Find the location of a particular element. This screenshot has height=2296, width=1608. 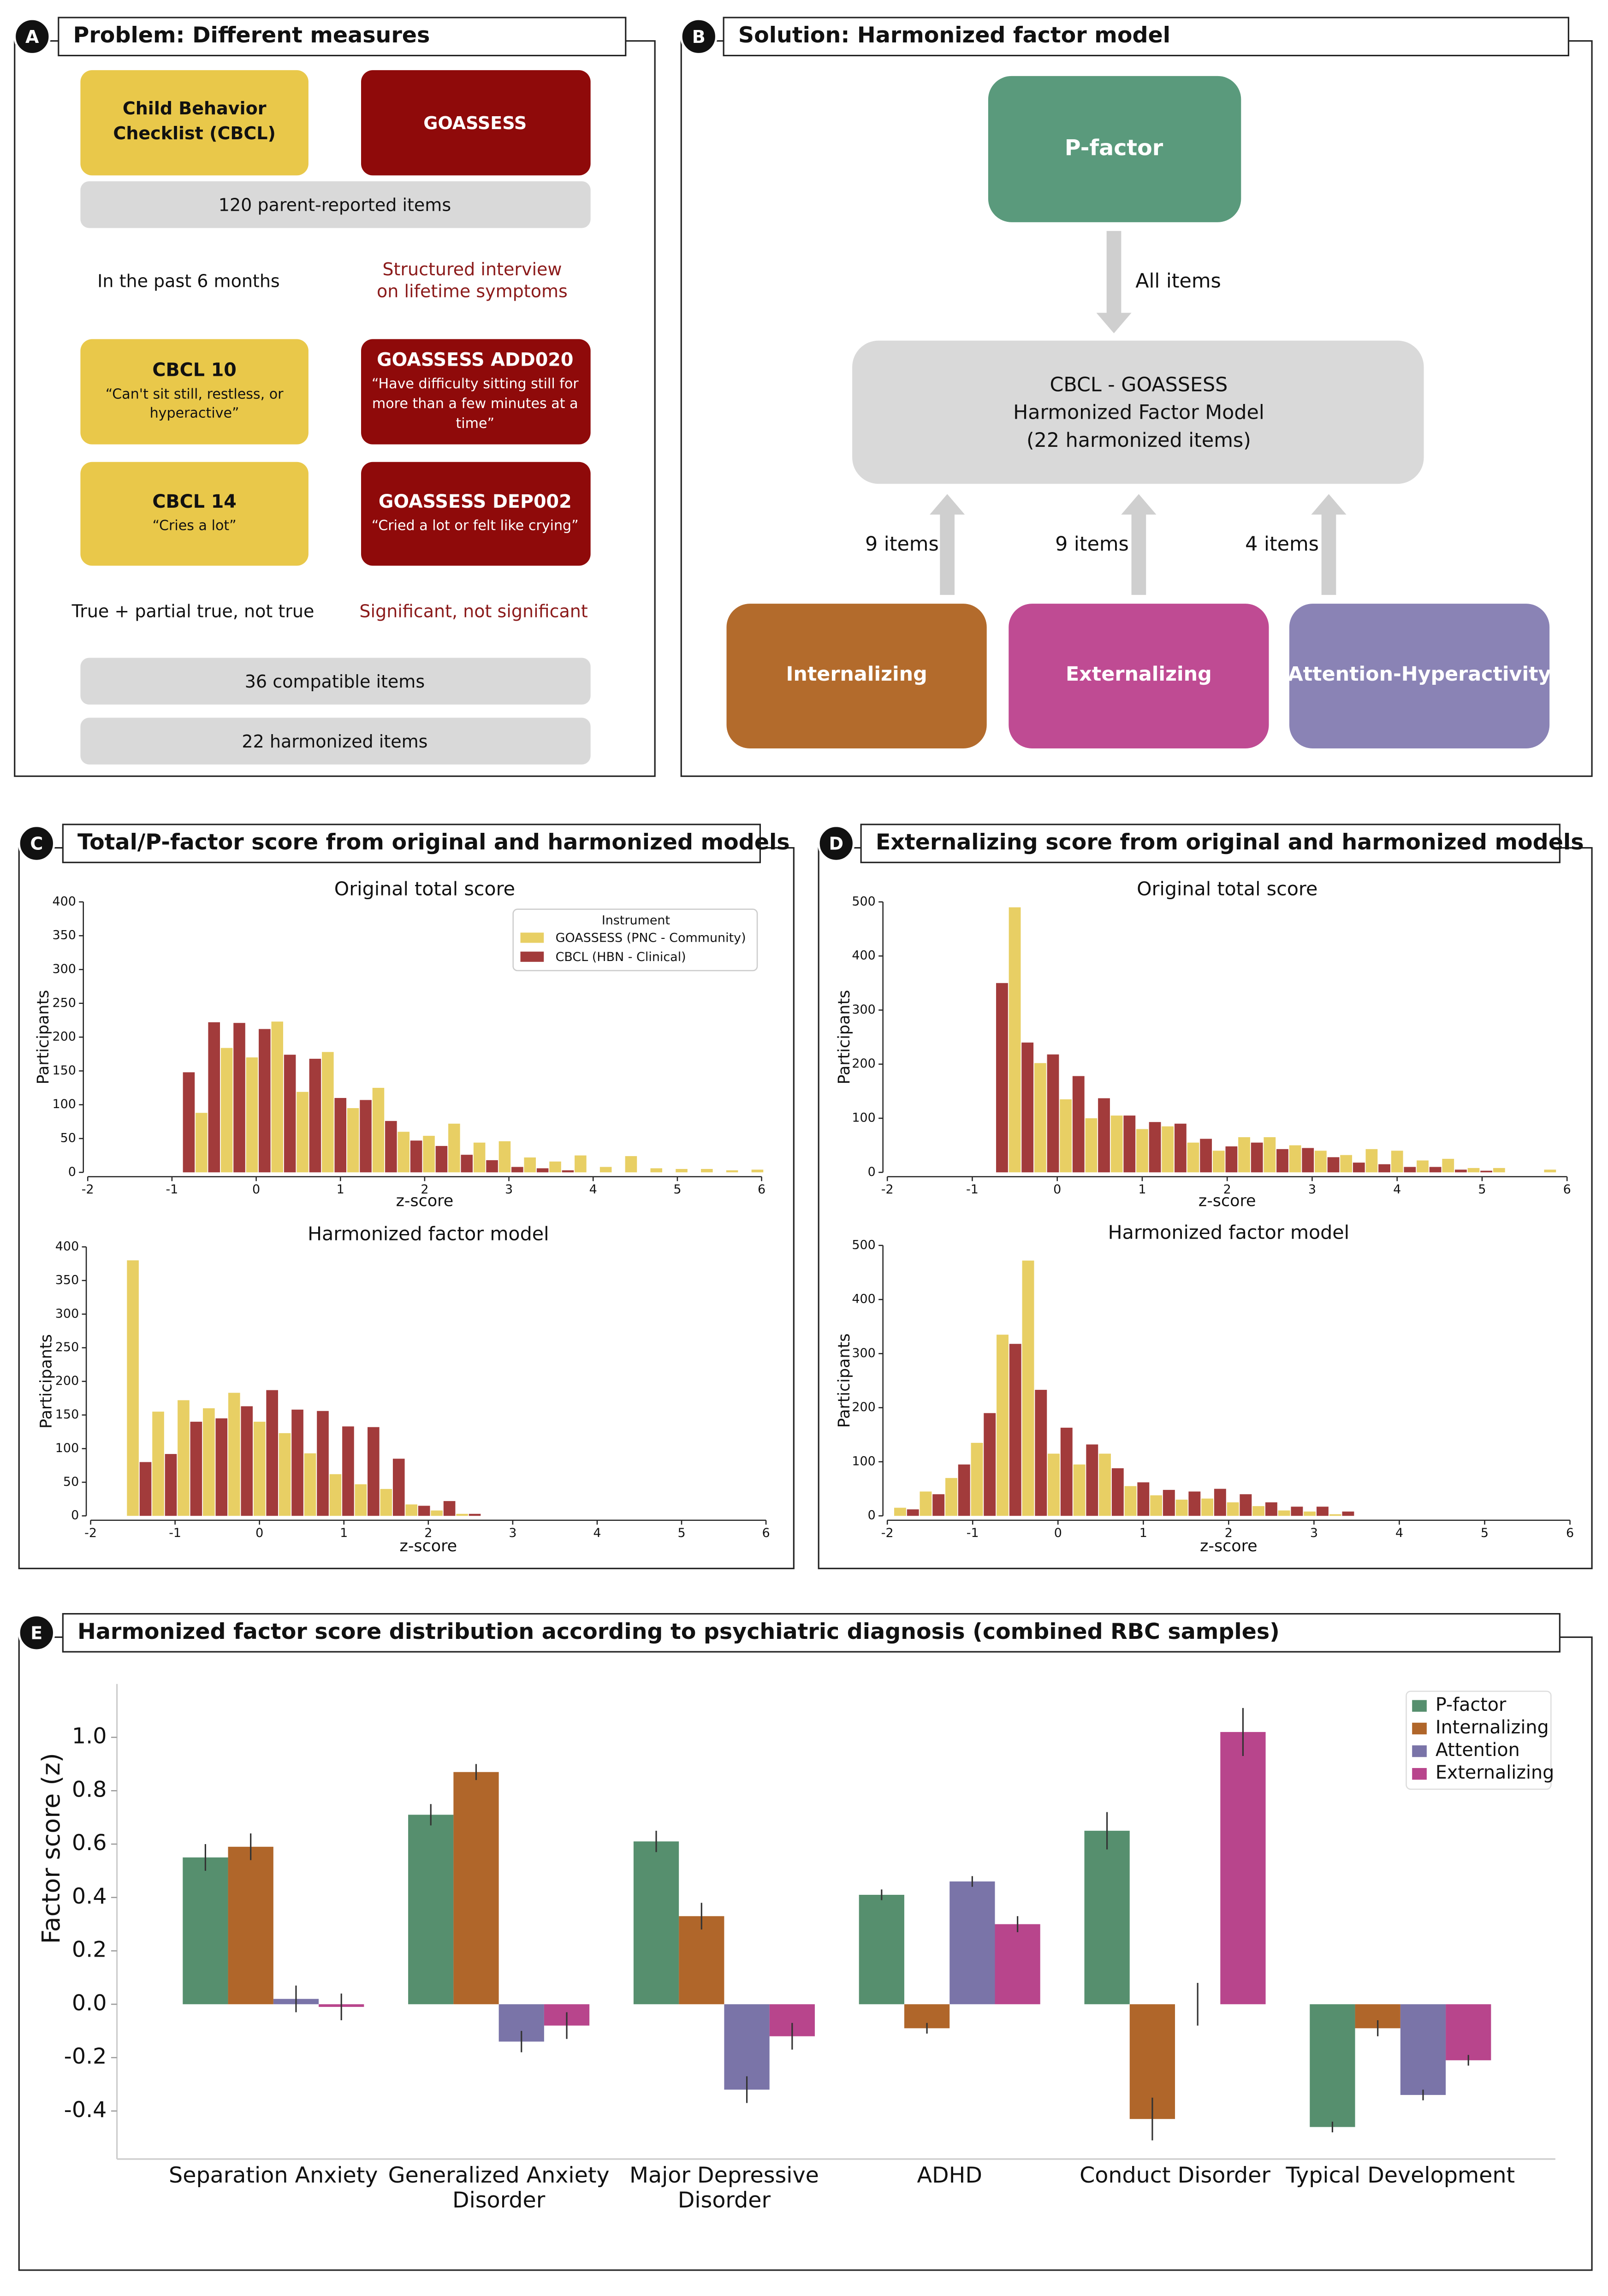

x-tick-label: 4 is located at coordinates (1397, 1189).